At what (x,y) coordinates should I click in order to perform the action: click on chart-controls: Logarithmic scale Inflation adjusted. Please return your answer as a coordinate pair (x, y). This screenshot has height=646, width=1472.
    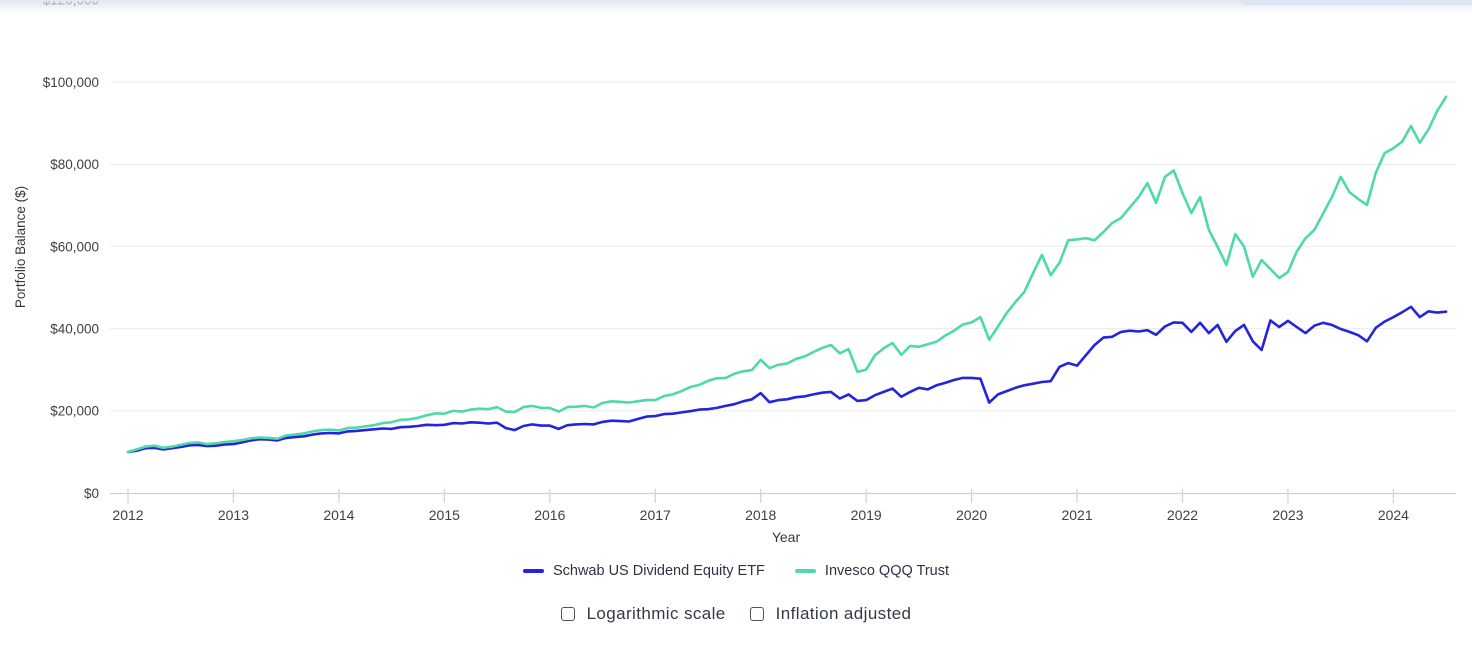
    Looking at the image, I should click on (736, 614).